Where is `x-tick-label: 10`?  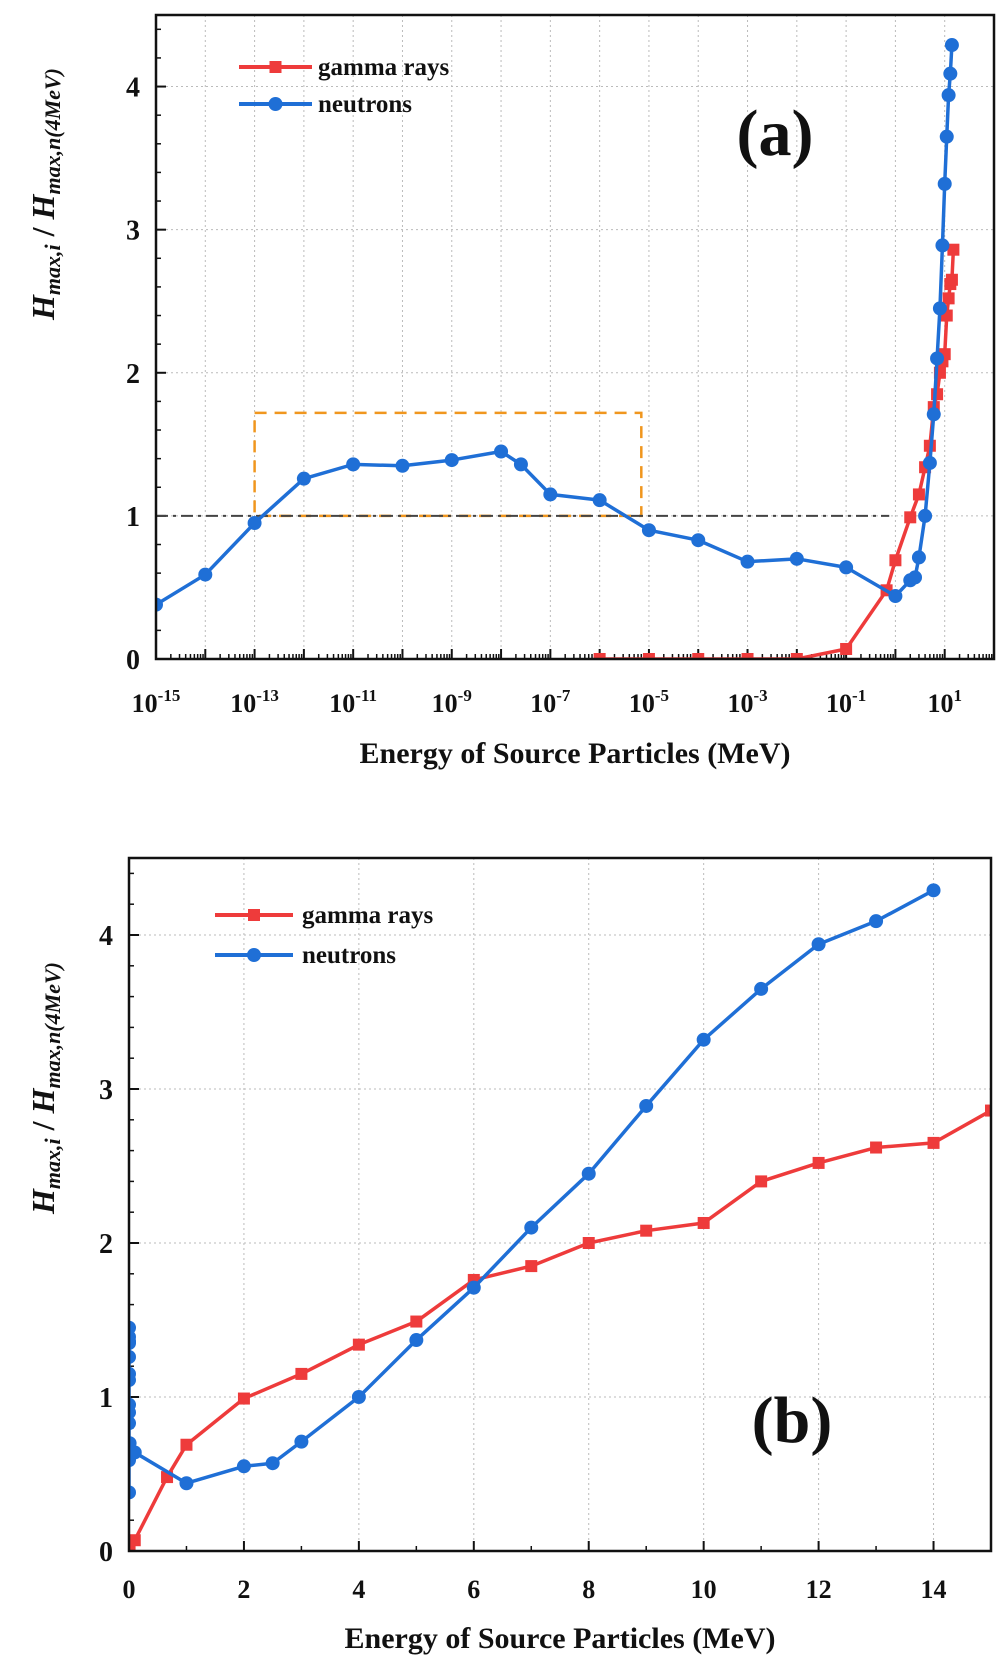
x-tick-label: 10 is located at coordinates (704, 1589).